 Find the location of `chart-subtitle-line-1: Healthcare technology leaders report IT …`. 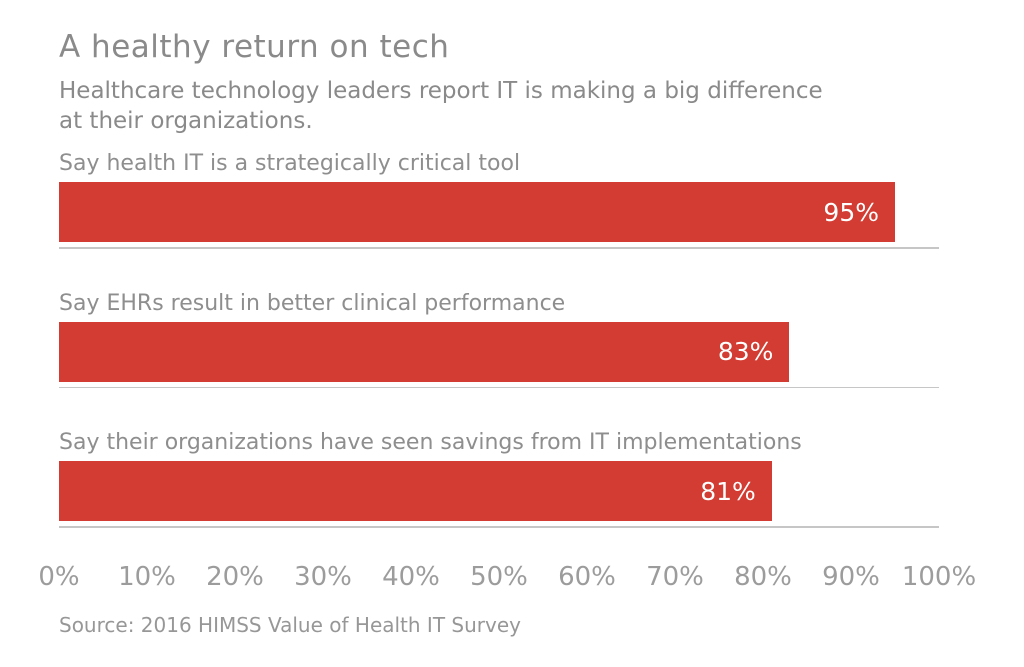

chart-subtitle-line-1: Healthcare technology leaders report IT … is located at coordinates (441, 91).